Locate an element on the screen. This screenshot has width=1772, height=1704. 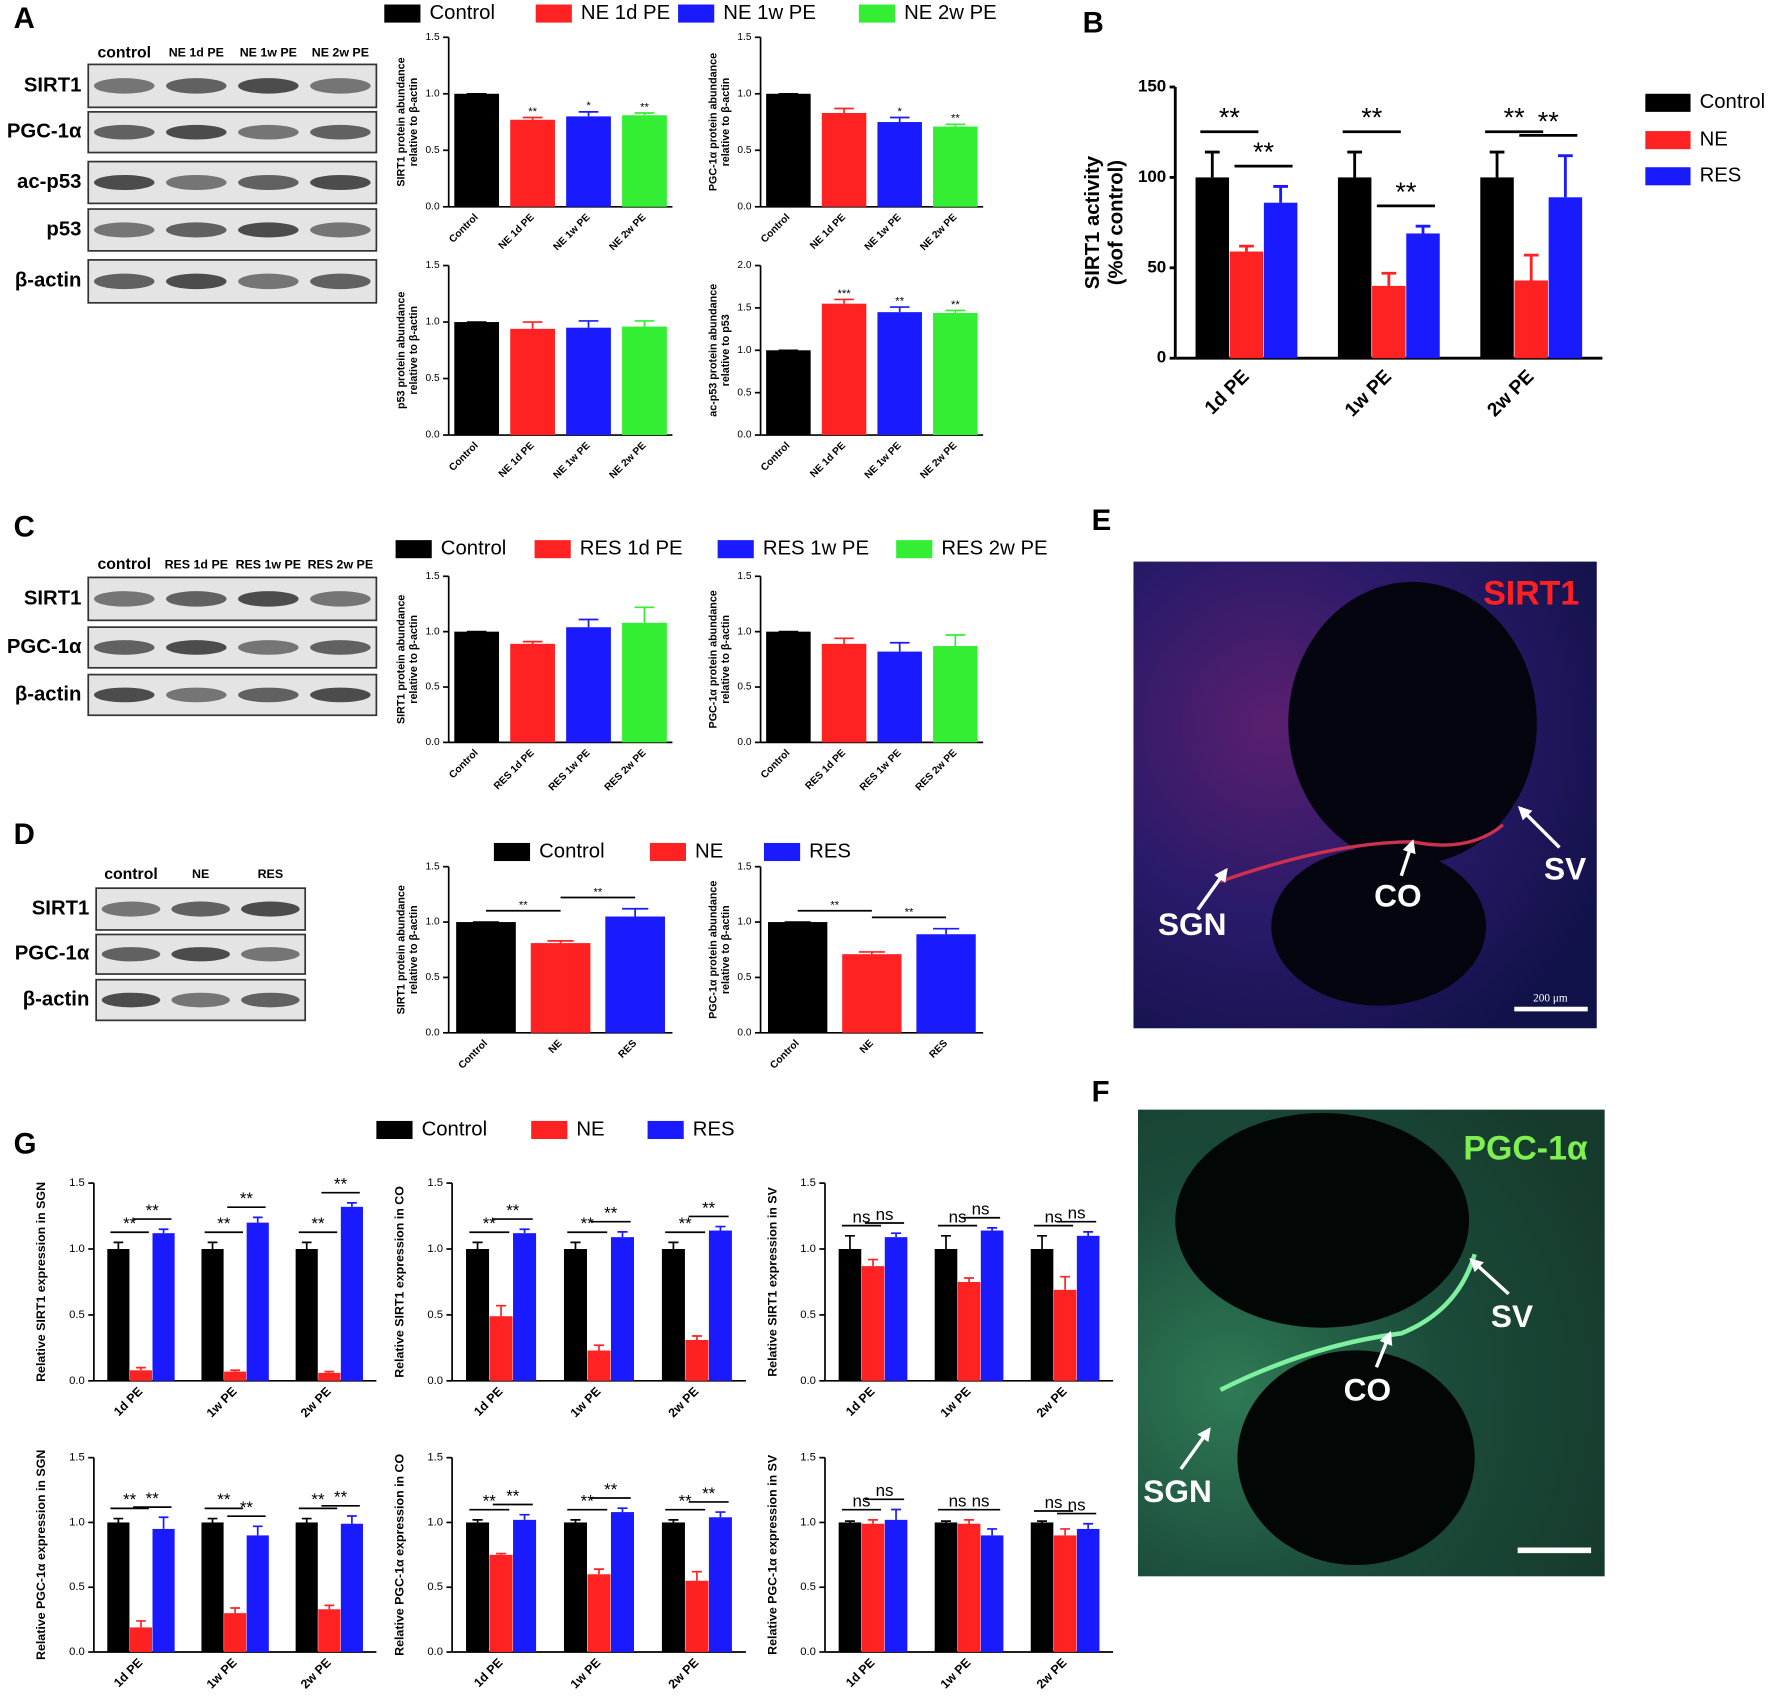
row-label: β-actin is located at coordinates (48, 281).